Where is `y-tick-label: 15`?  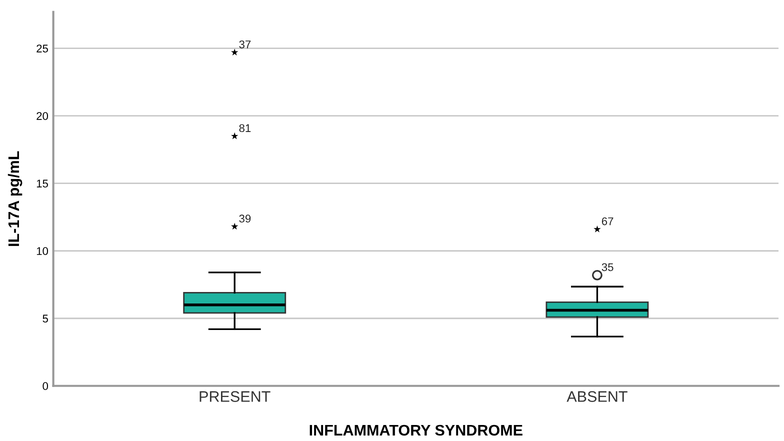 y-tick-label: 15 is located at coordinates (42, 184).